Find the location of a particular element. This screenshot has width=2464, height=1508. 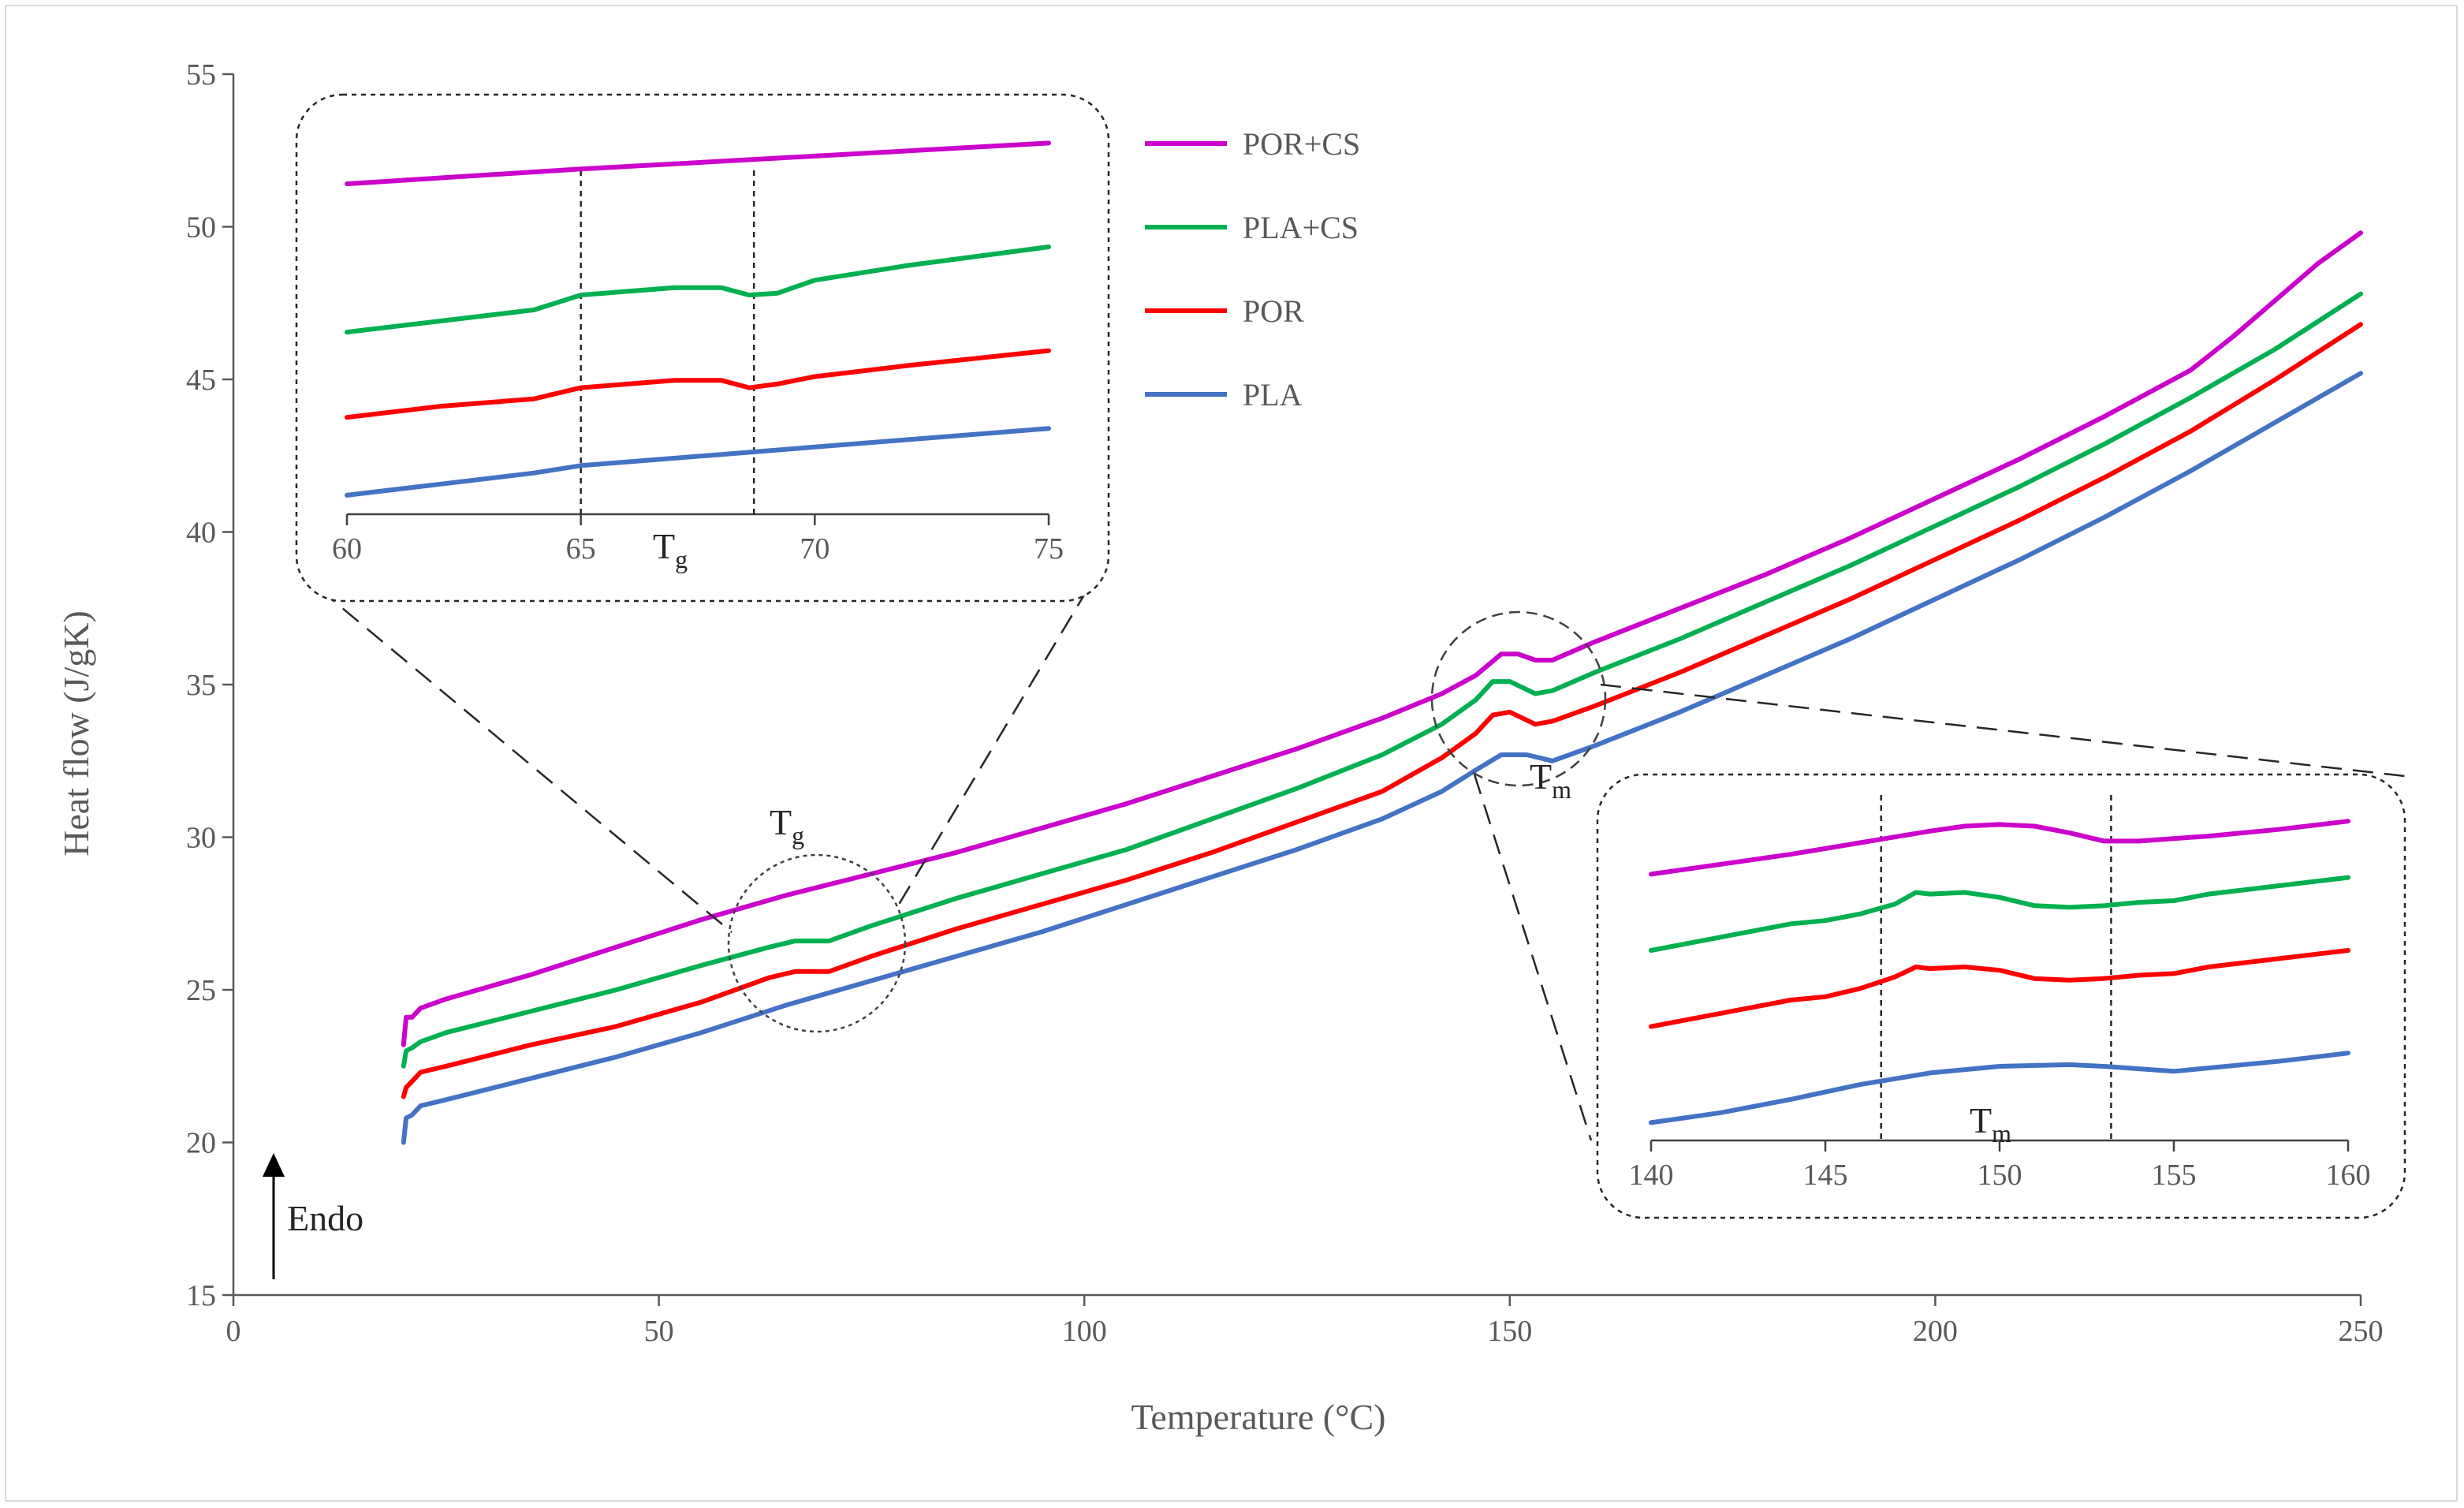

inset-tm-x-tick-label: 145 is located at coordinates (1825, 1176).